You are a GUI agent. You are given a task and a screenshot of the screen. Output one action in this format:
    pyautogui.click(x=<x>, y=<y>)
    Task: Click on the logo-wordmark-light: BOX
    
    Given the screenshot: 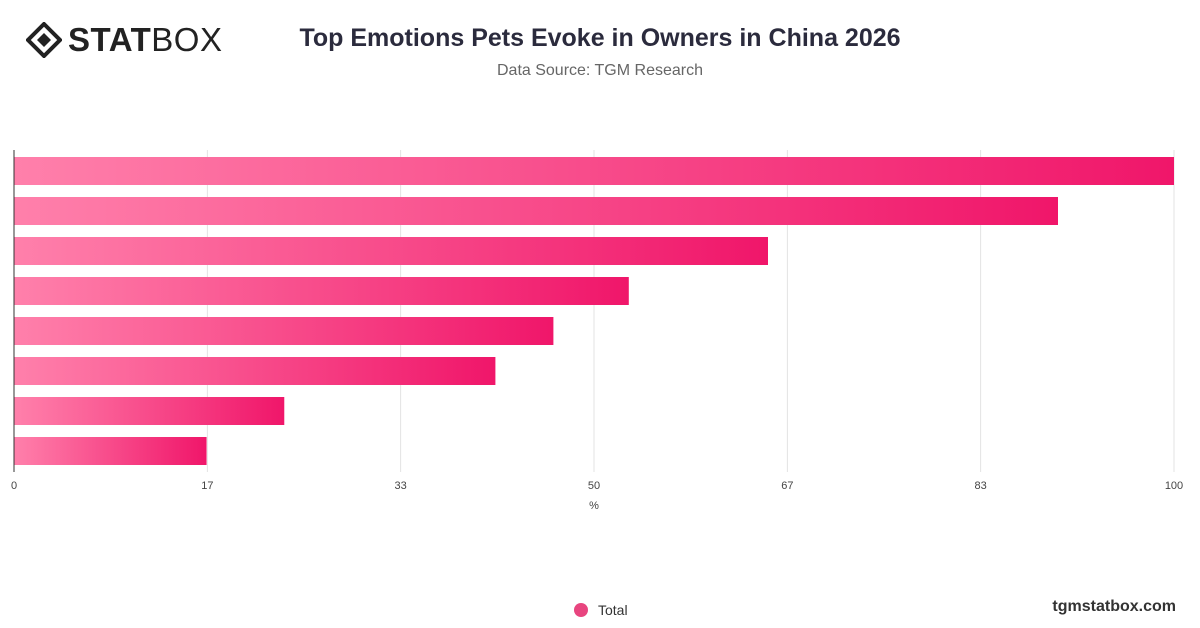 What is the action you would take?
    pyautogui.click(x=187, y=39)
    